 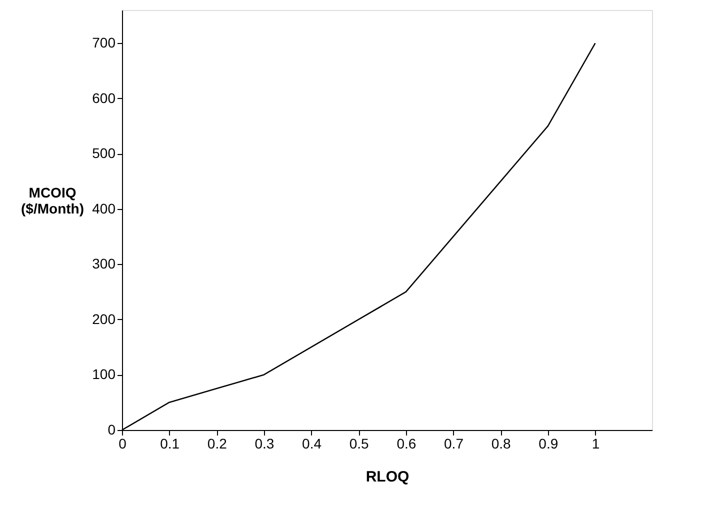 What do you see at coordinates (454, 444) in the screenshot?
I see `x-tick-label: 0.7` at bounding box center [454, 444].